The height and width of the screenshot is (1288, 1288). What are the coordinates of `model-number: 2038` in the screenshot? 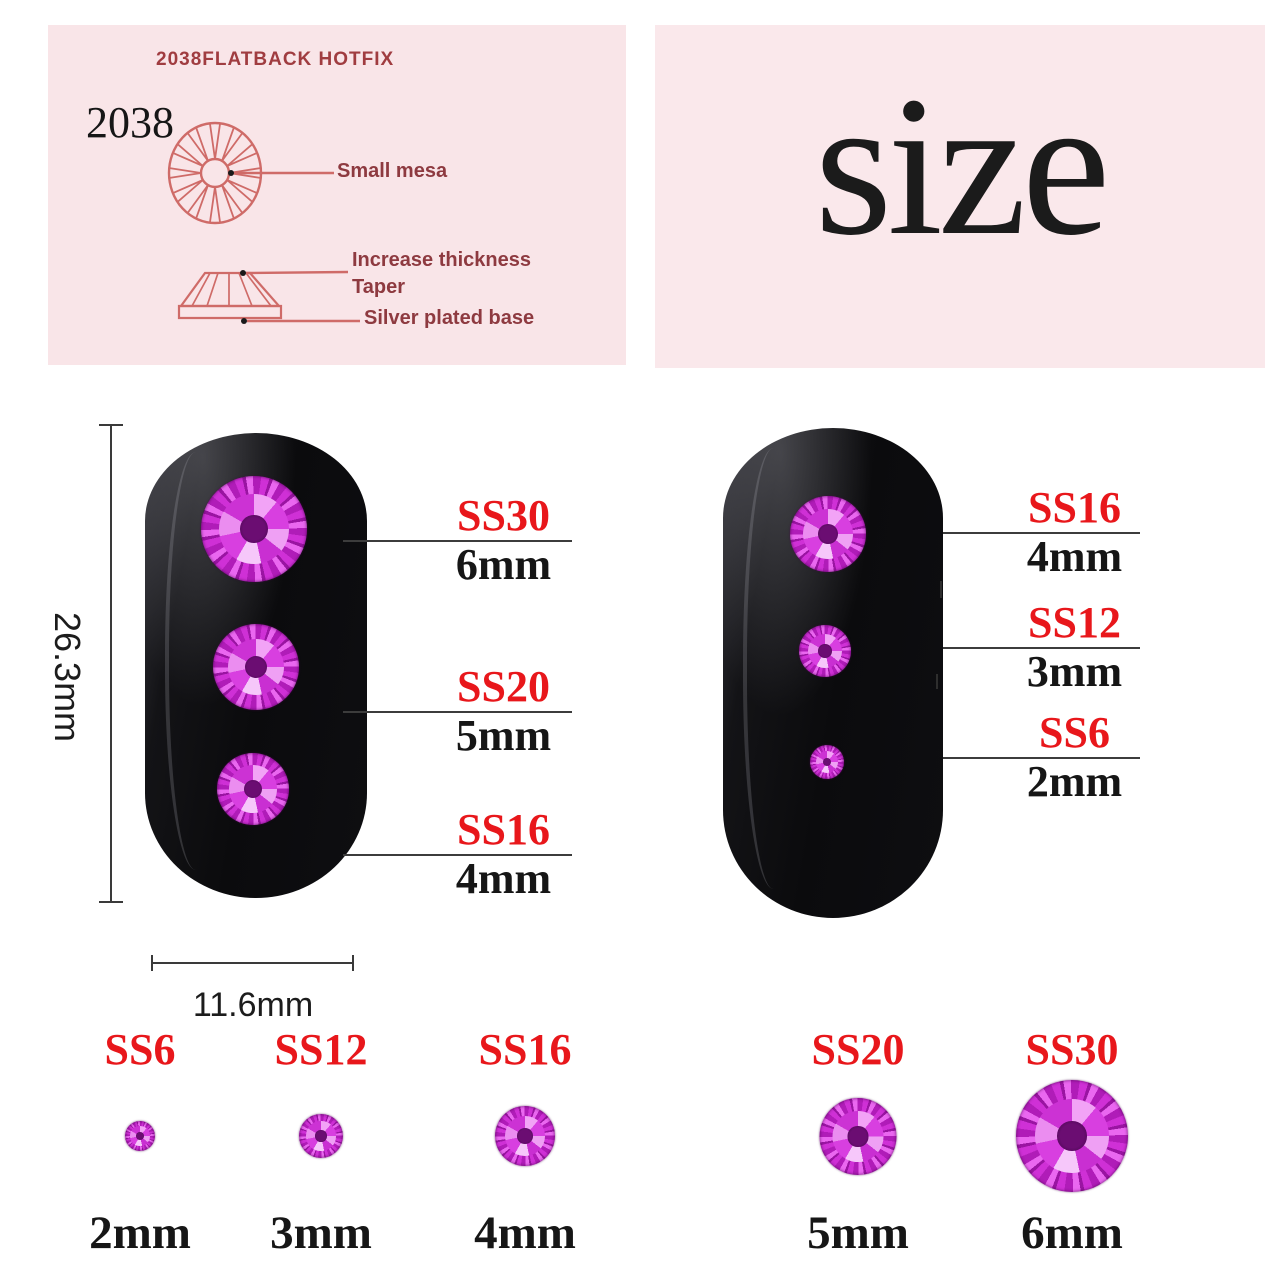 It's located at (130, 122).